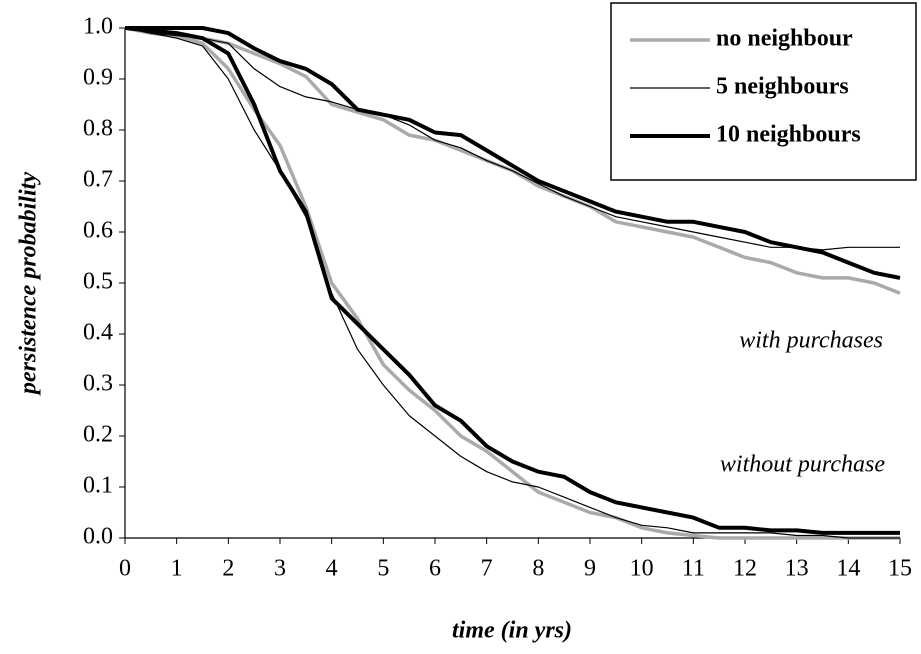 The width and height of the screenshot is (921, 654). I want to click on legend-label: 10 neighbours, so click(788, 135).